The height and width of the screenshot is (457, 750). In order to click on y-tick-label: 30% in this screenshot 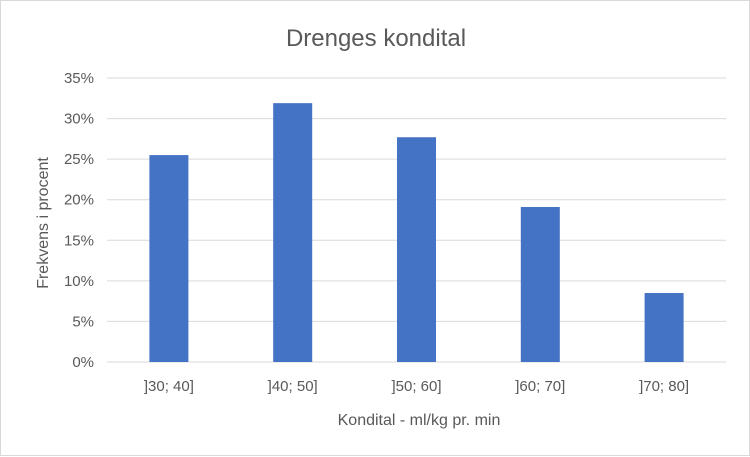, I will do `click(79, 119)`.